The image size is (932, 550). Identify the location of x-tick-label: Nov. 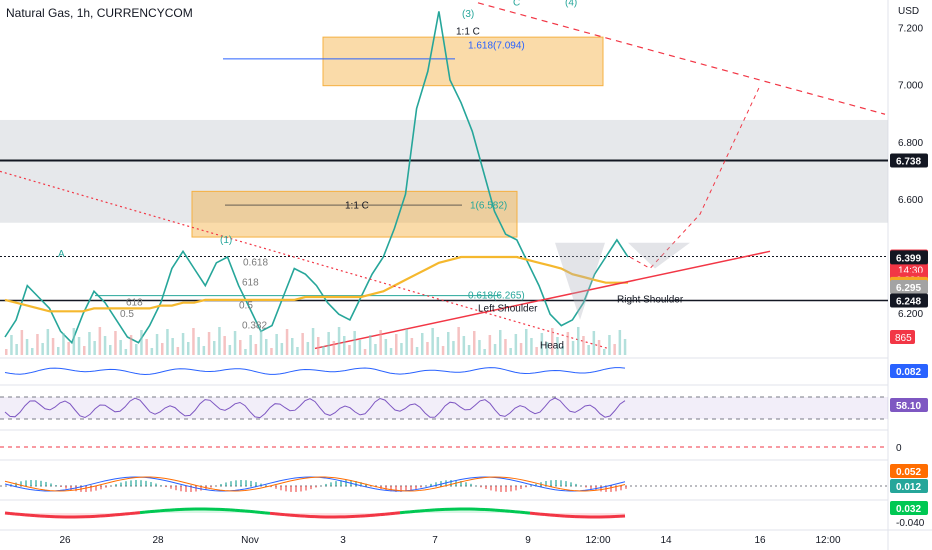
(250, 540).